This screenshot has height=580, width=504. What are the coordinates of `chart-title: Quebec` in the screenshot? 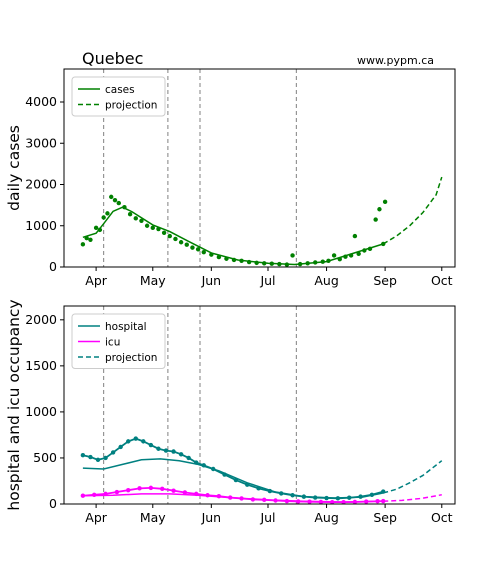 It's located at (112, 58).